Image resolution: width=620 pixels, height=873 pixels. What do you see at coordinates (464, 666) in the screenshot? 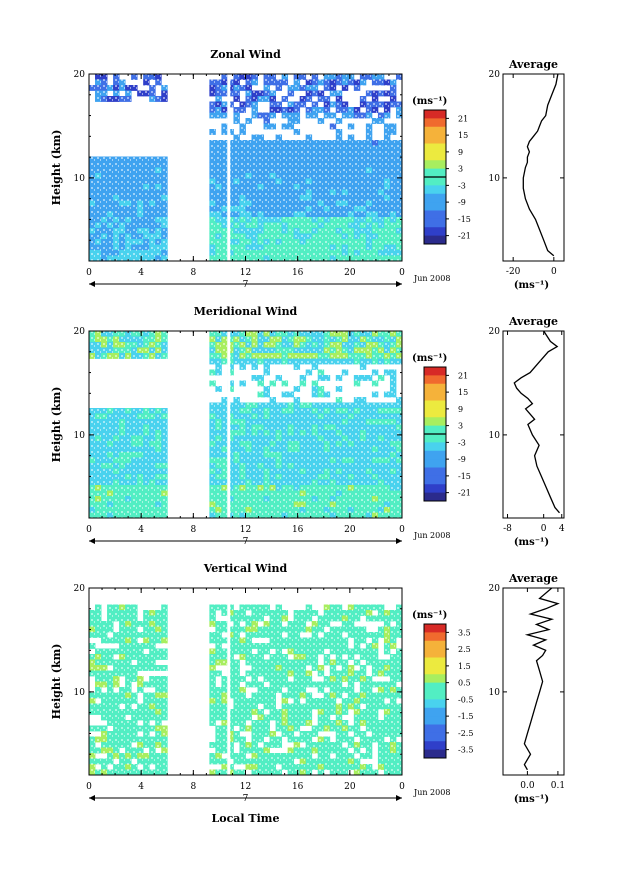
I see `colorbar-tick-label: 1.5` at bounding box center [464, 666].